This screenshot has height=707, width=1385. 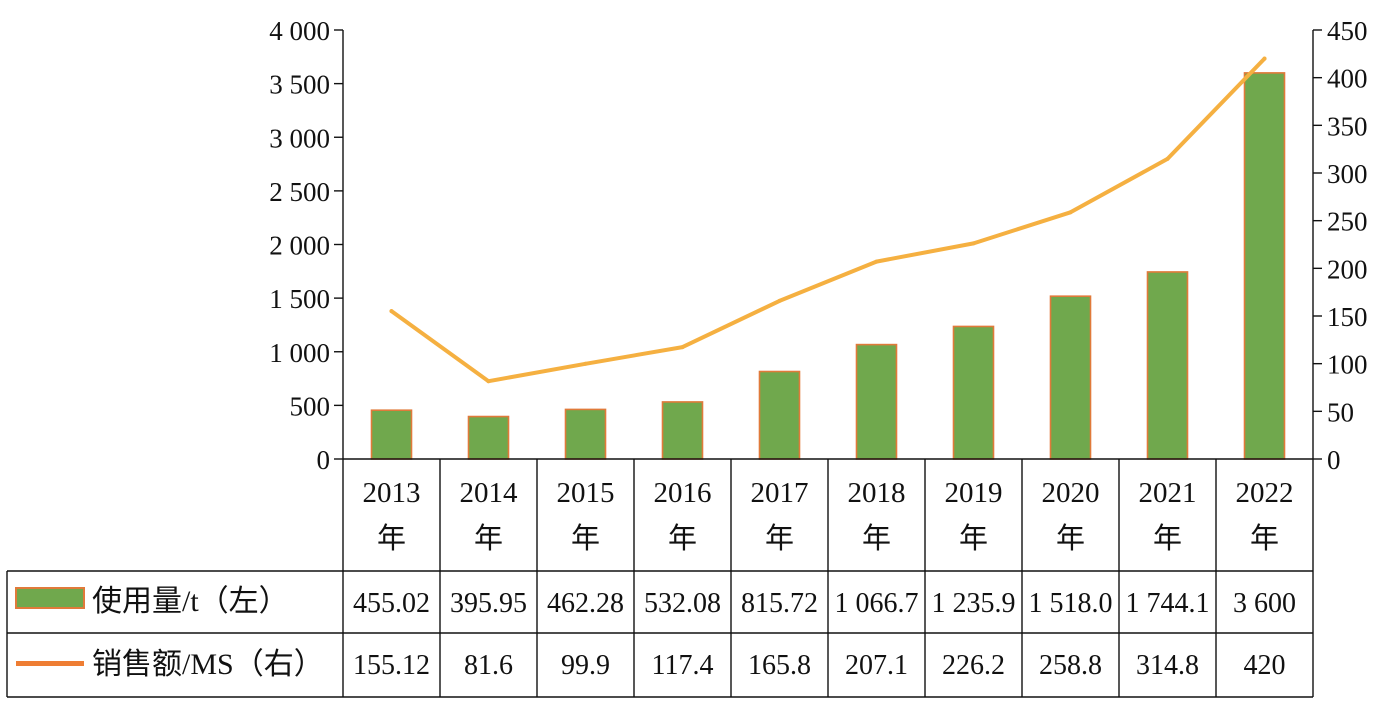 I want to click on category-label-2016: 2016, so click(x=683, y=493).